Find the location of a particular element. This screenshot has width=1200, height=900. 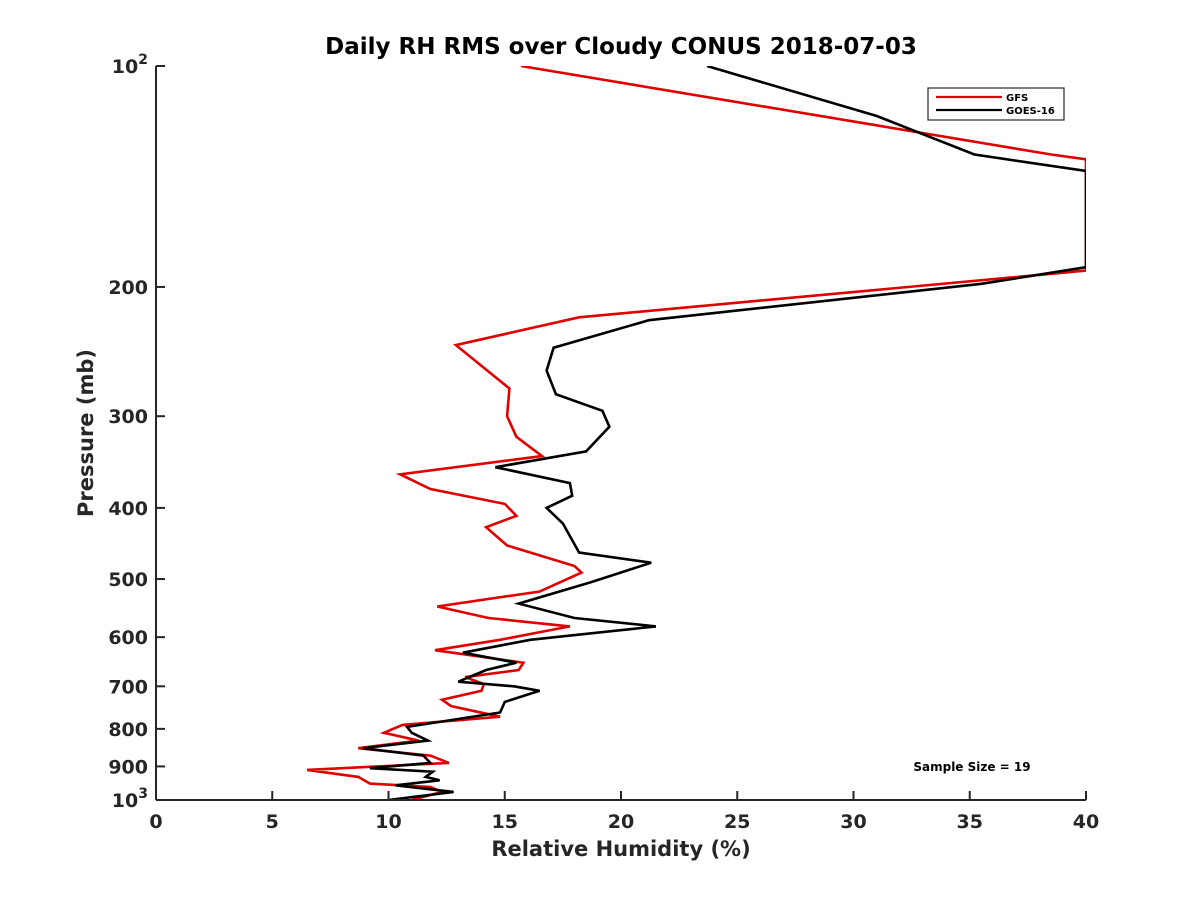

x-tick-label: 25 is located at coordinates (737, 822).